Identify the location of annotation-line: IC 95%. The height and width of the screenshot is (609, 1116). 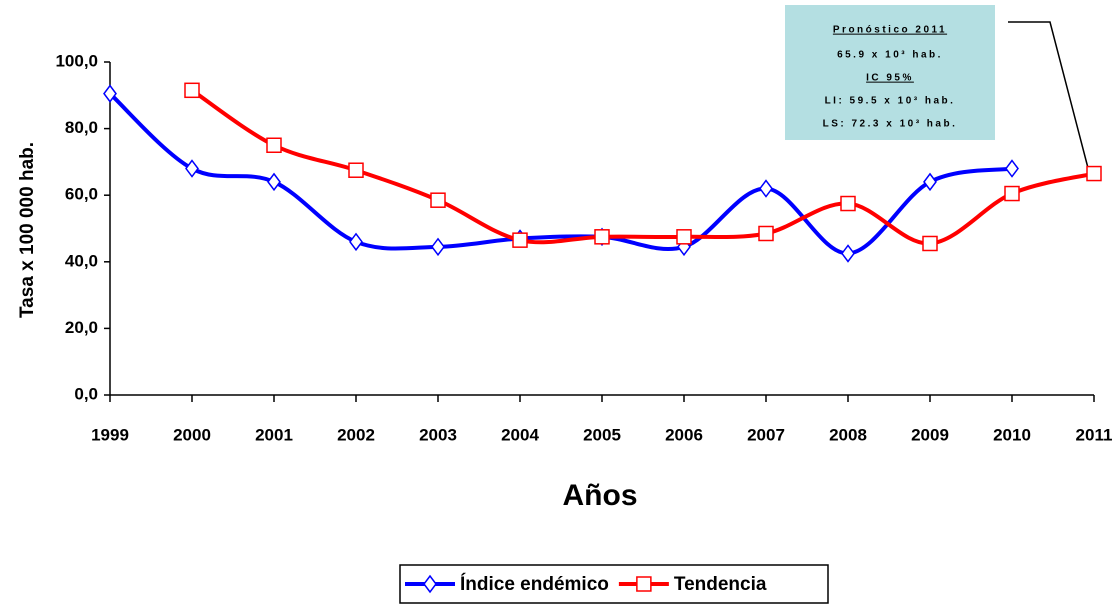
(890, 78).